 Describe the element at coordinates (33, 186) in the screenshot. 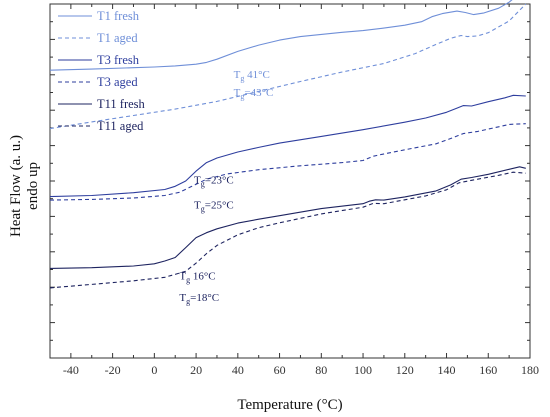

I see `y-axis-subtitle: endo up` at that location.